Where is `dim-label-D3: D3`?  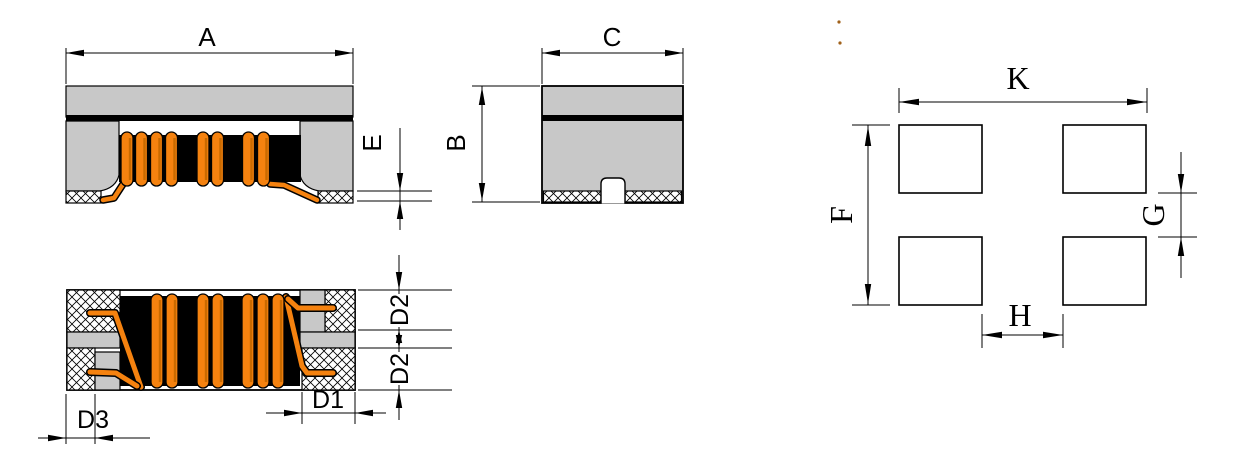 dim-label-D3: D3 is located at coordinates (93, 420).